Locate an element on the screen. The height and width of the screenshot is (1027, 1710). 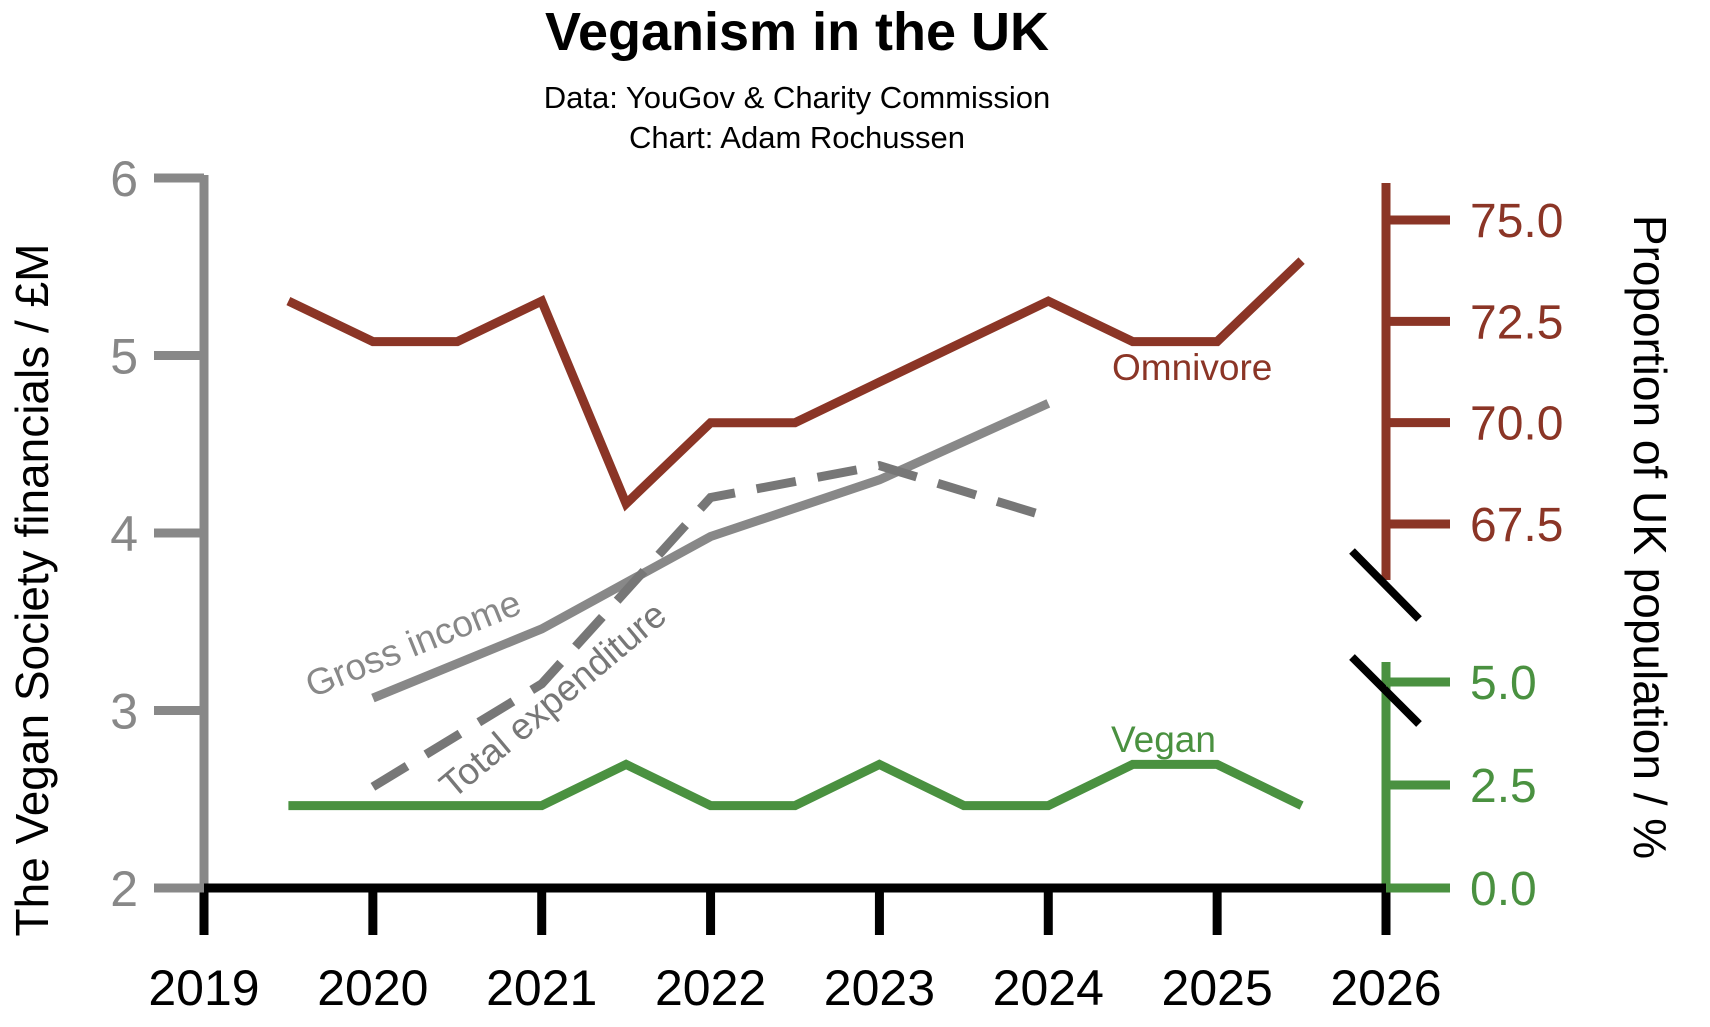
series-line-omnivore is located at coordinates (795, 384).